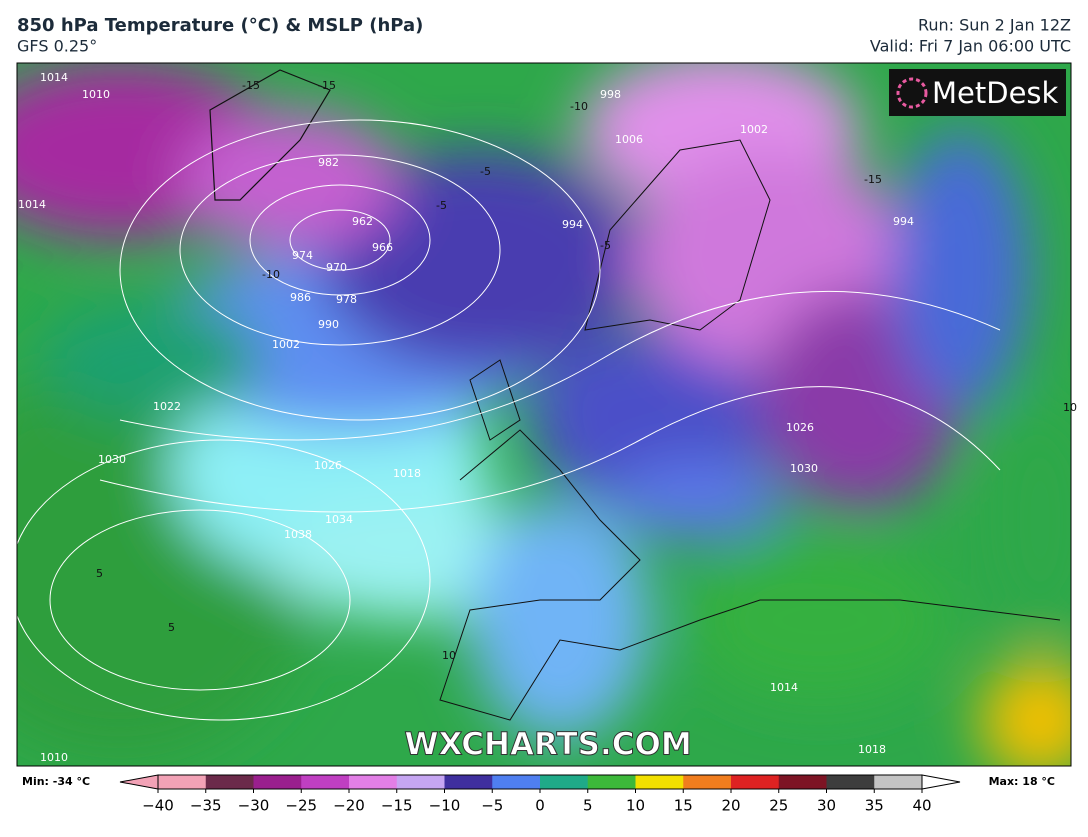 The width and height of the screenshot is (1088, 837). I want to click on colorbar-tick-label: 35, so click(874, 806).